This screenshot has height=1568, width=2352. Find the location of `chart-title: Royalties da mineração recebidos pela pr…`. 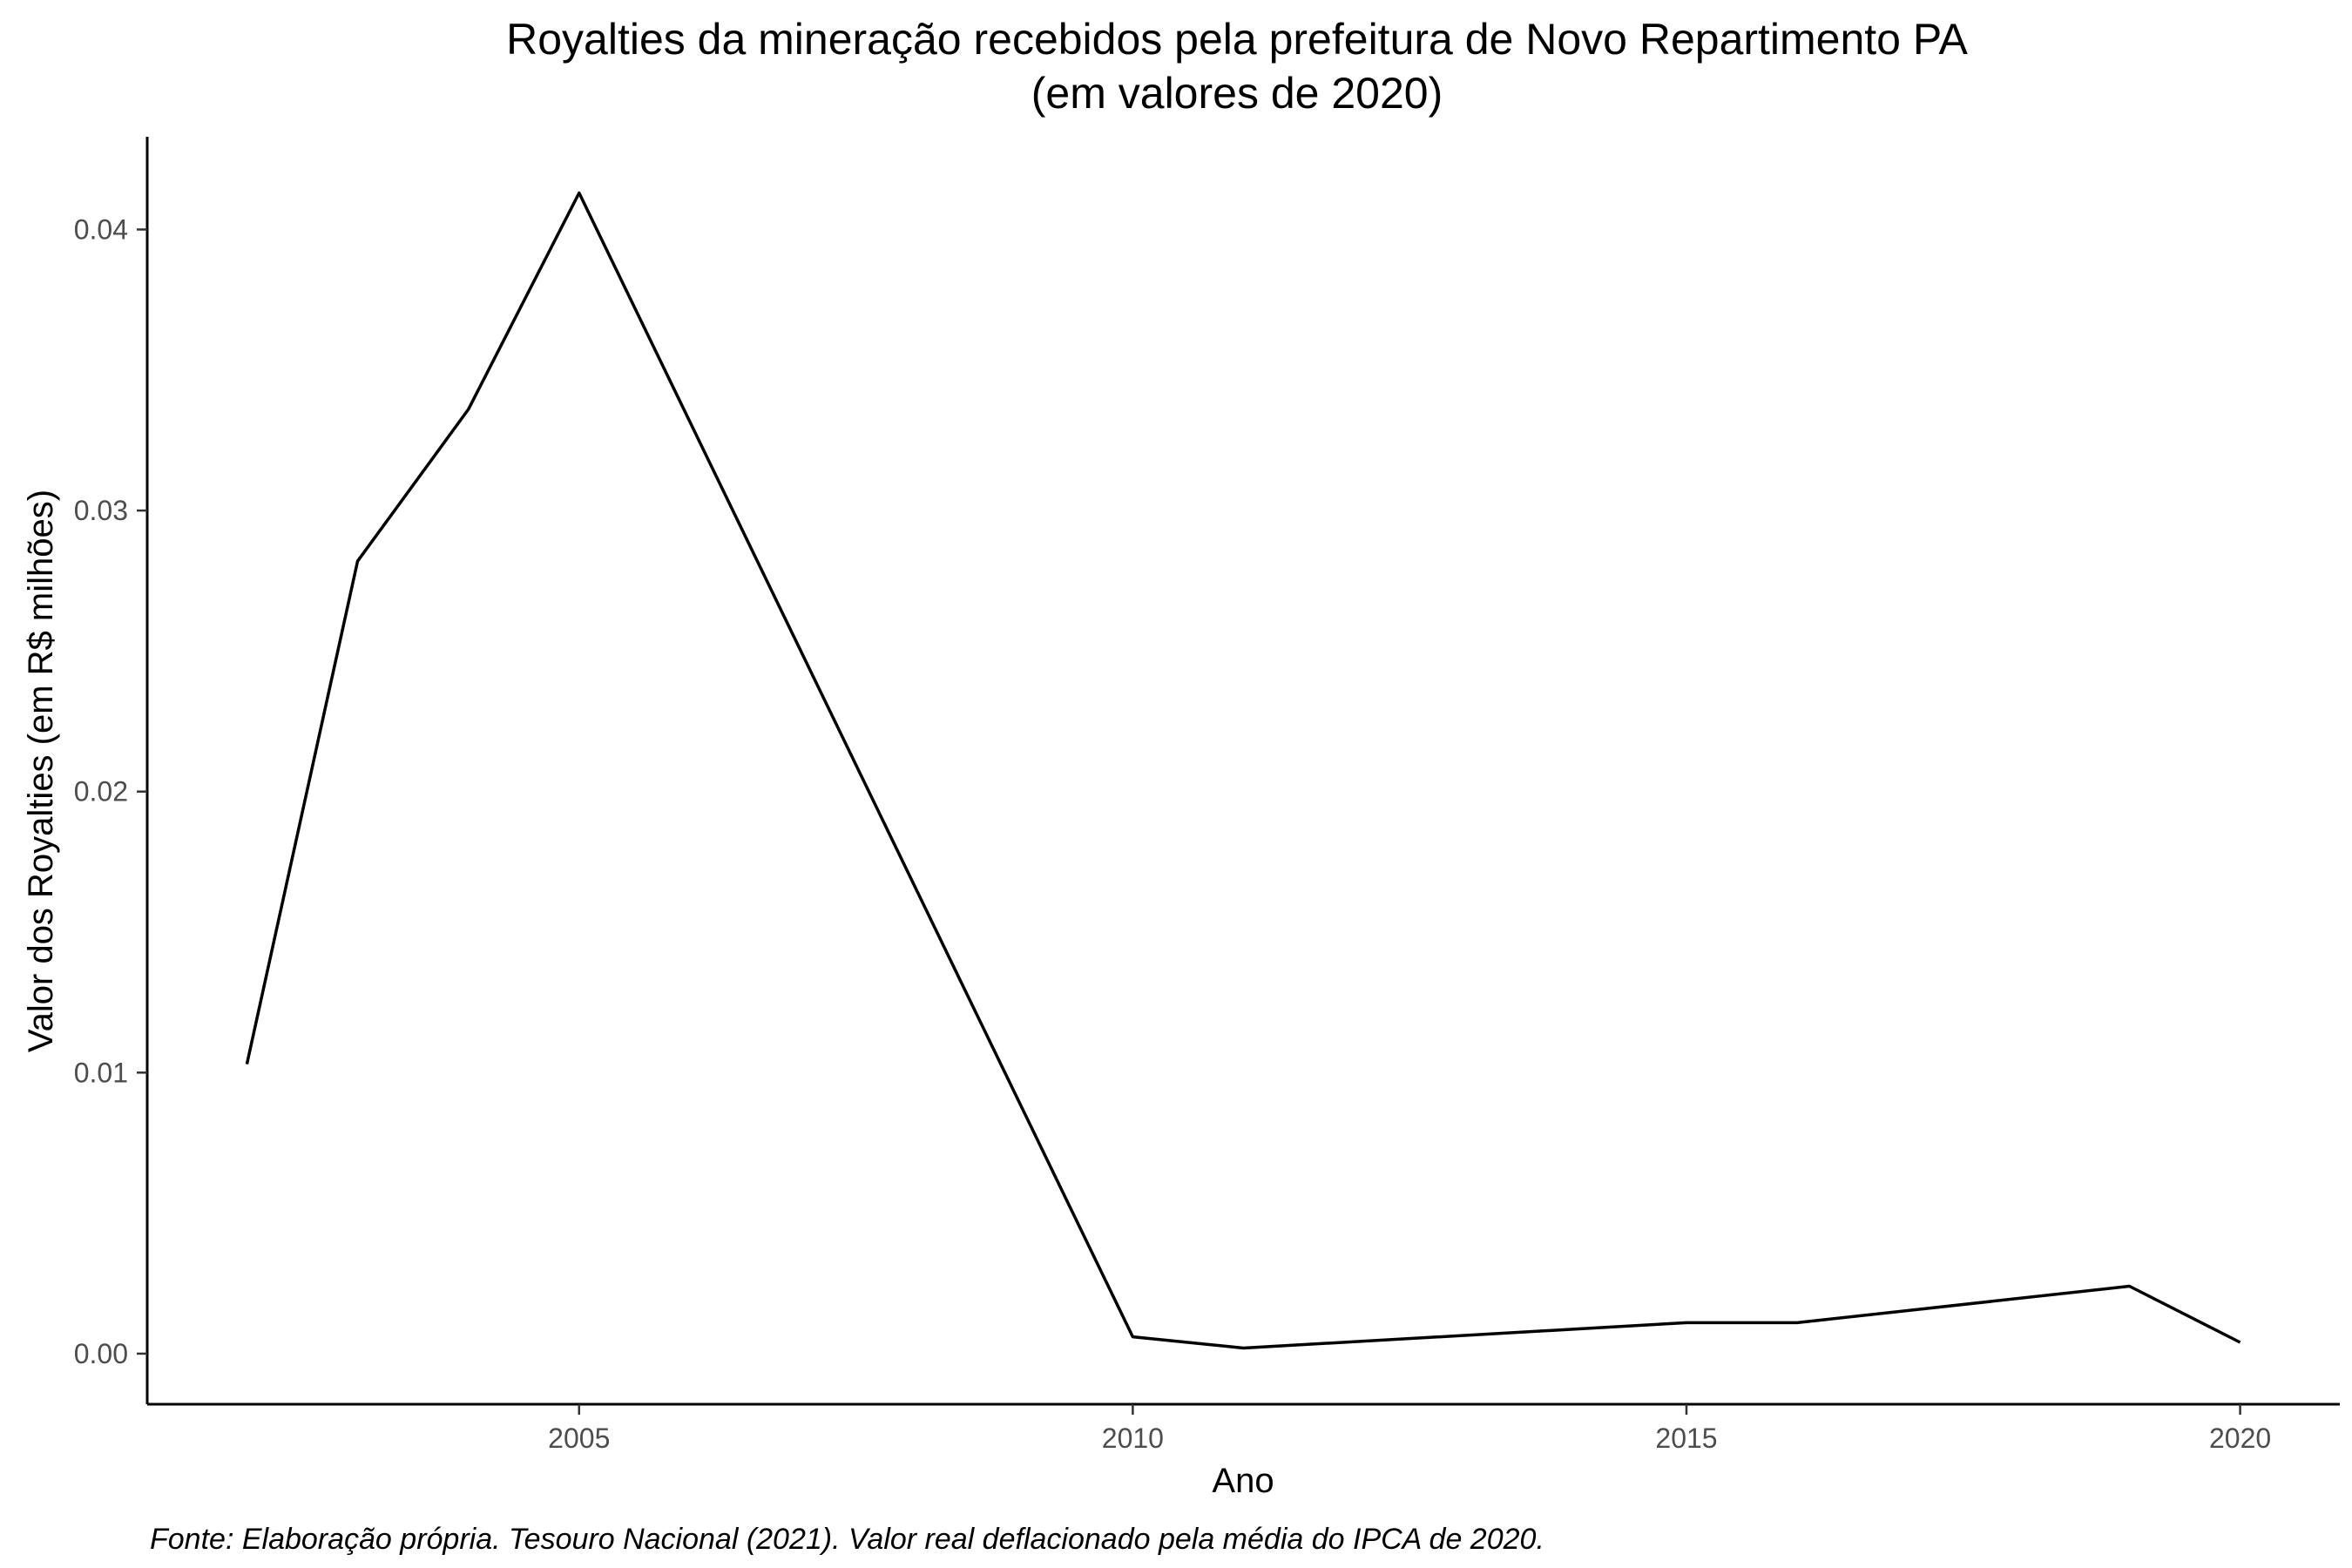

chart-title: Royalties da mineração recebidos pela pr… is located at coordinates (1237, 40).